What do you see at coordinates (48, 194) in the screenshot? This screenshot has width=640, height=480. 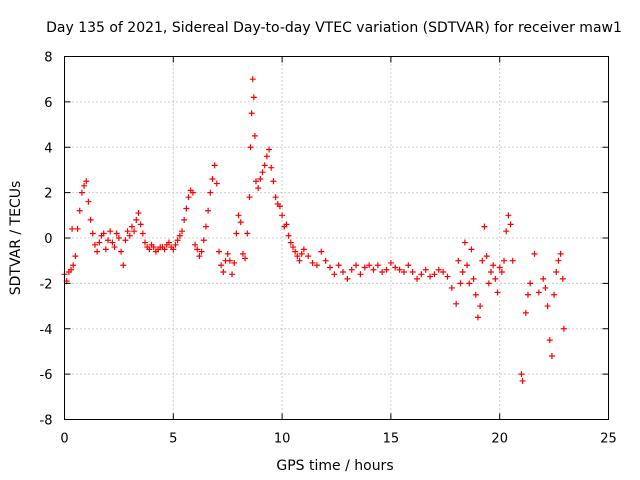 I see `y-tick-label: 2` at bounding box center [48, 194].